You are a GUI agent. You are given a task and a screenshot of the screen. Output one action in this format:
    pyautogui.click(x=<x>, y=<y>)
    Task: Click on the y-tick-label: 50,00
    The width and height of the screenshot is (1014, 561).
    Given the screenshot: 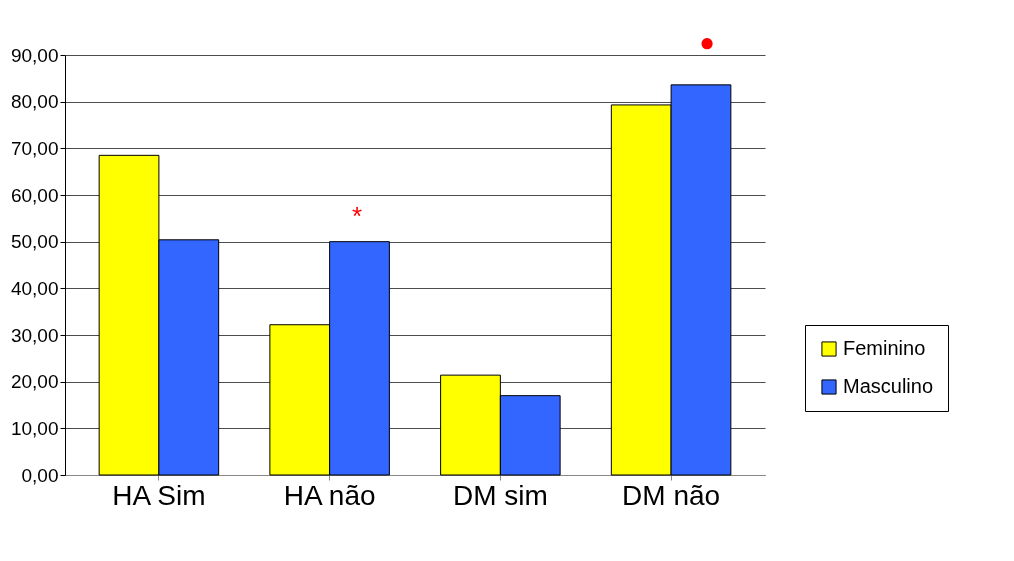 What is the action you would take?
    pyautogui.click(x=34, y=242)
    